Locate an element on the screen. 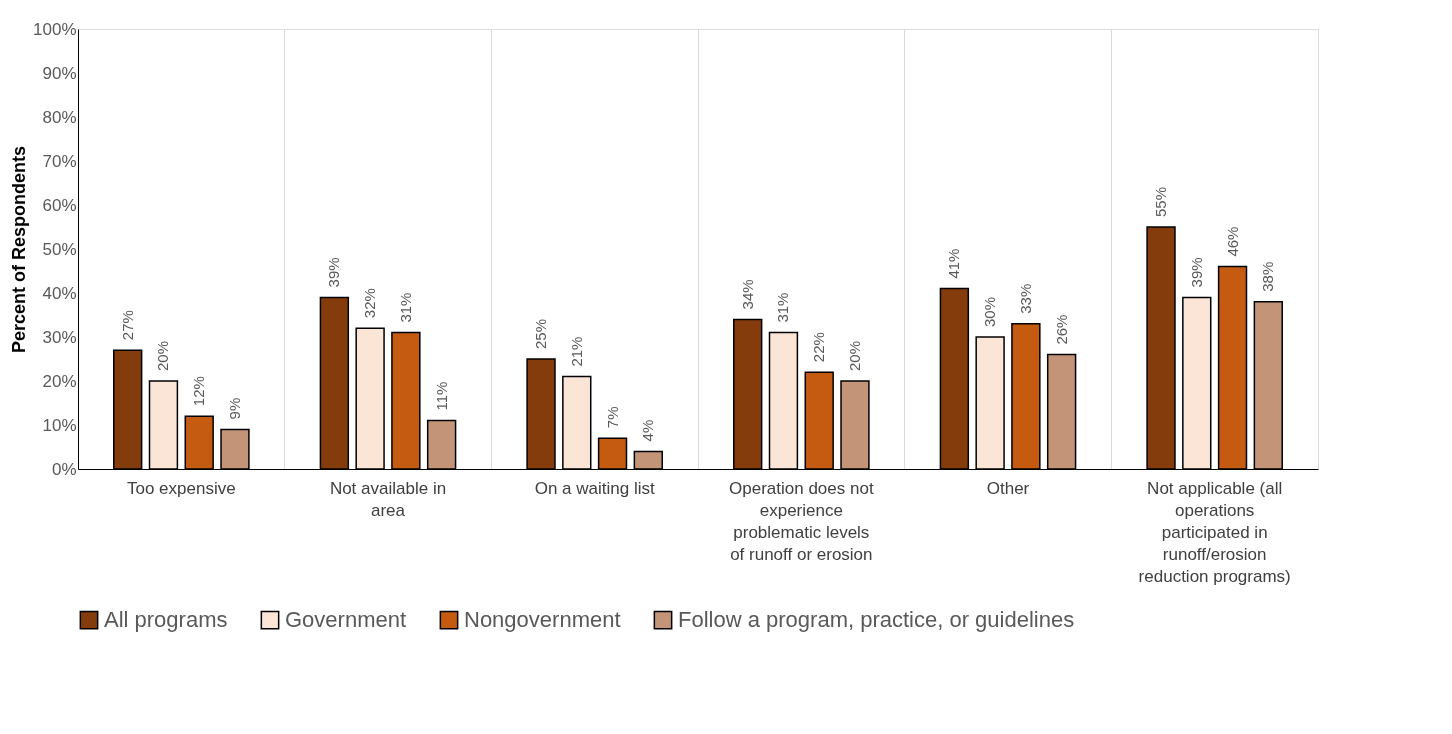  y-tick-label: 0% is located at coordinates (64, 469).